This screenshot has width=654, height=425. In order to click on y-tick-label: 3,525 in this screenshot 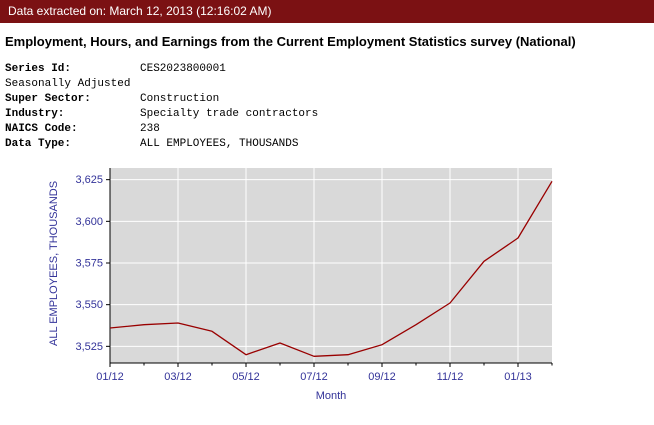, I will do `click(89, 347)`.